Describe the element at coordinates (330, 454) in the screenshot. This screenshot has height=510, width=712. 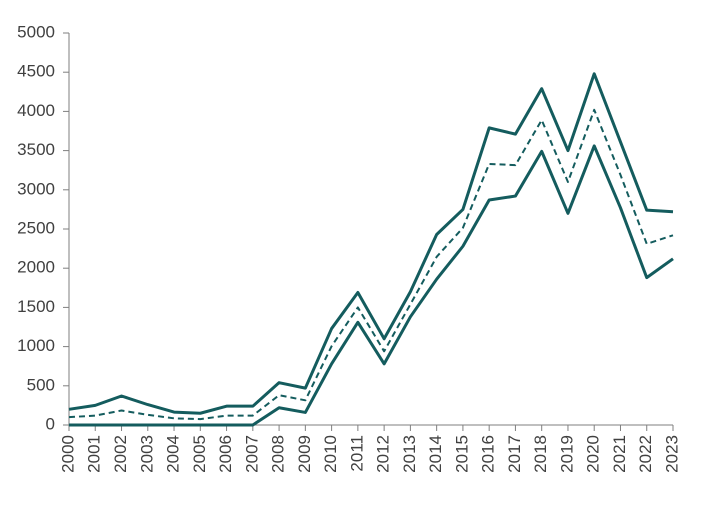
I see `x-tick-label: 2010` at that location.